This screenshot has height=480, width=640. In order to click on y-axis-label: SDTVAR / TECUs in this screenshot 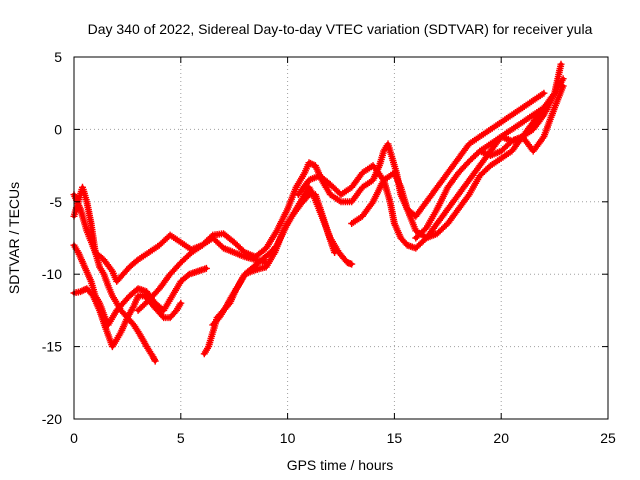, I will do `click(14, 238)`.